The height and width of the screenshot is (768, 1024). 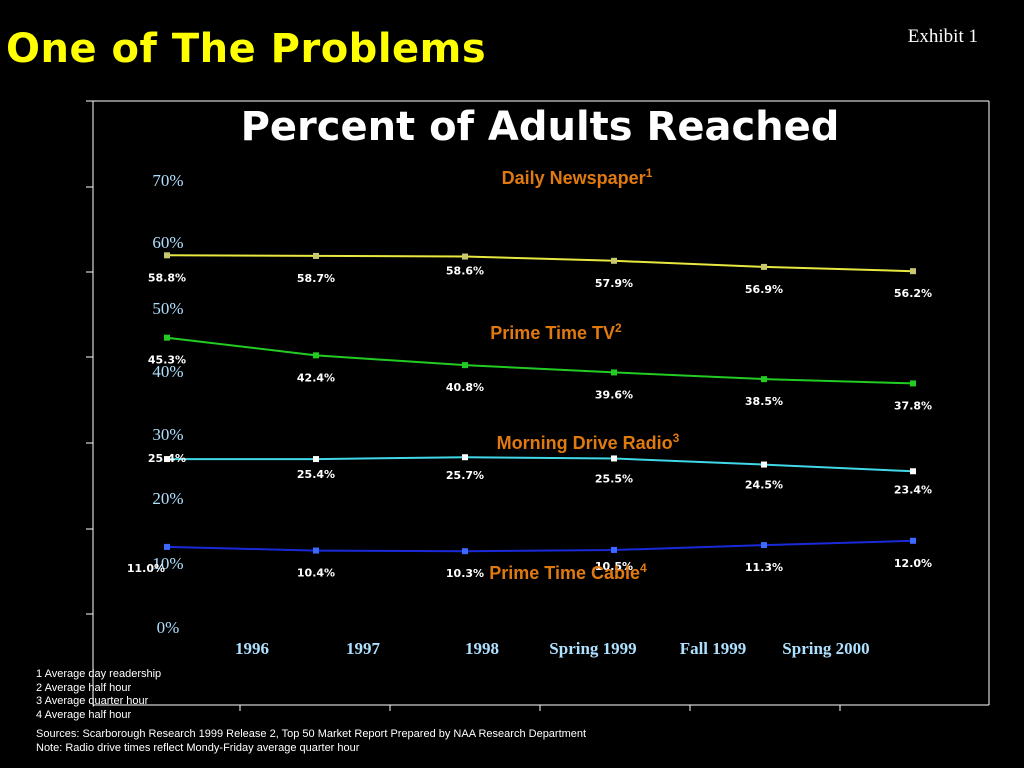 I want to click on footnote-4: 4 Average half hour, so click(x=84, y=714).